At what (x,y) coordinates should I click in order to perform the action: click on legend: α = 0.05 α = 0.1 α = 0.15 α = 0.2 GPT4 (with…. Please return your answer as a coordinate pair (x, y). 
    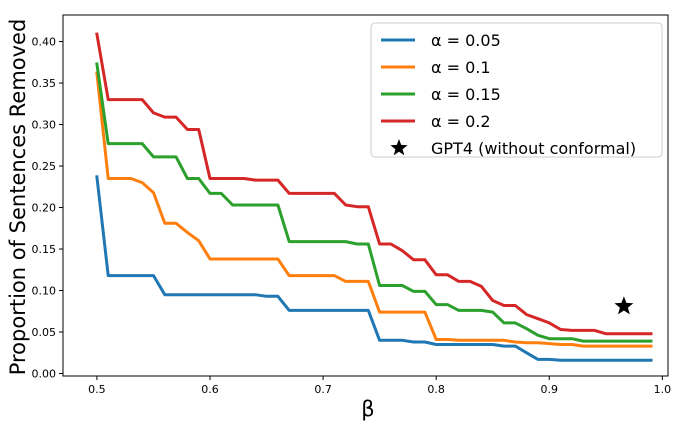
    Looking at the image, I should click on (516, 90).